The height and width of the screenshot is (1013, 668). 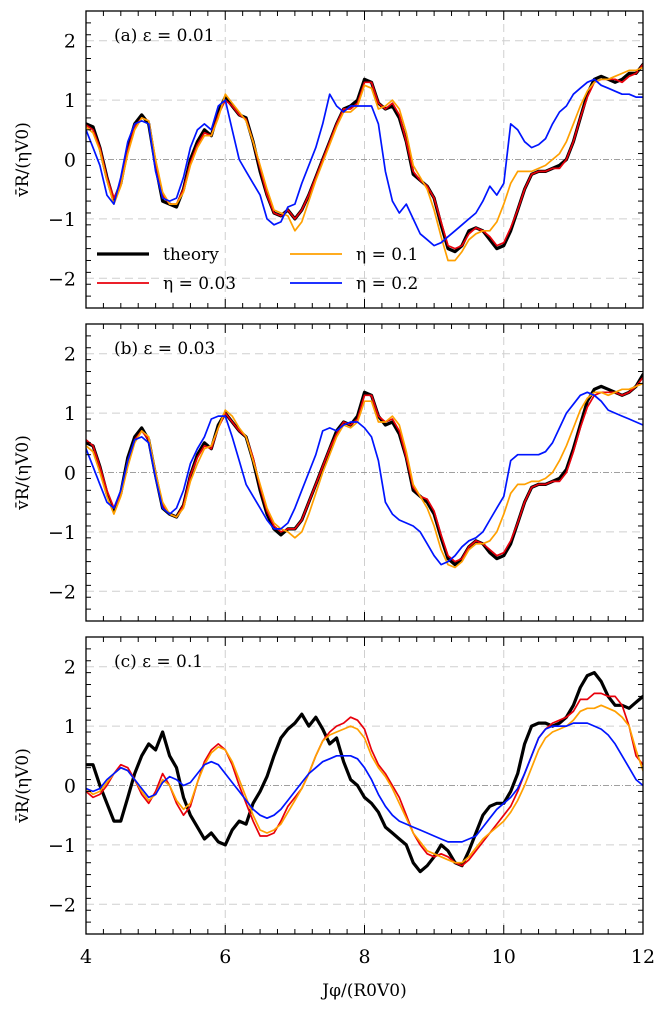 I want to click on x-tick-label: 12, so click(x=643, y=957).